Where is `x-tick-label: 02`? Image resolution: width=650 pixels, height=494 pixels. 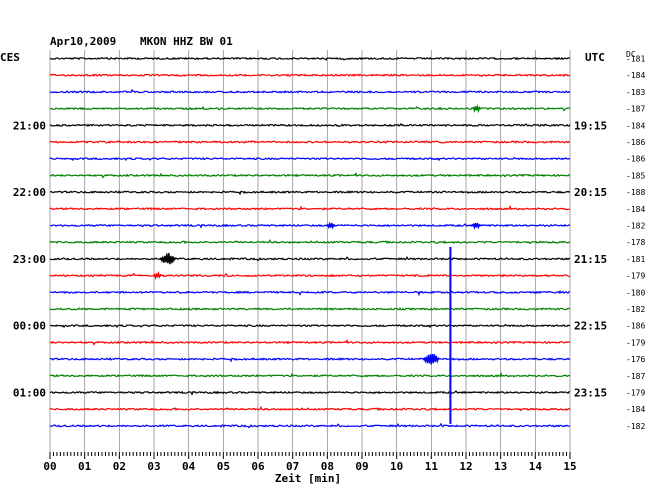 x-tick-label: 02 is located at coordinates (119, 466).